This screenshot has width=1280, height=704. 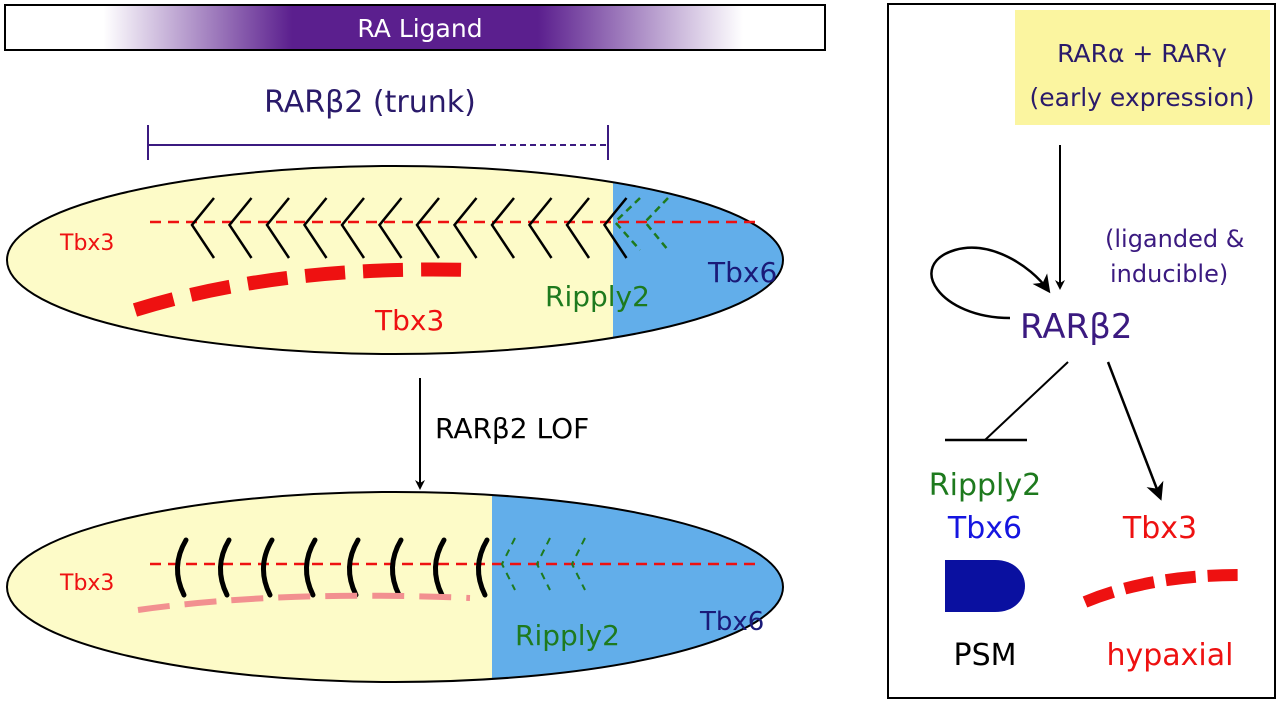 What do you see at coordinates (419, 28) in the screenshot?
I see `ra-ligand-label: RA Ligand` at bounding box center [419, 28].